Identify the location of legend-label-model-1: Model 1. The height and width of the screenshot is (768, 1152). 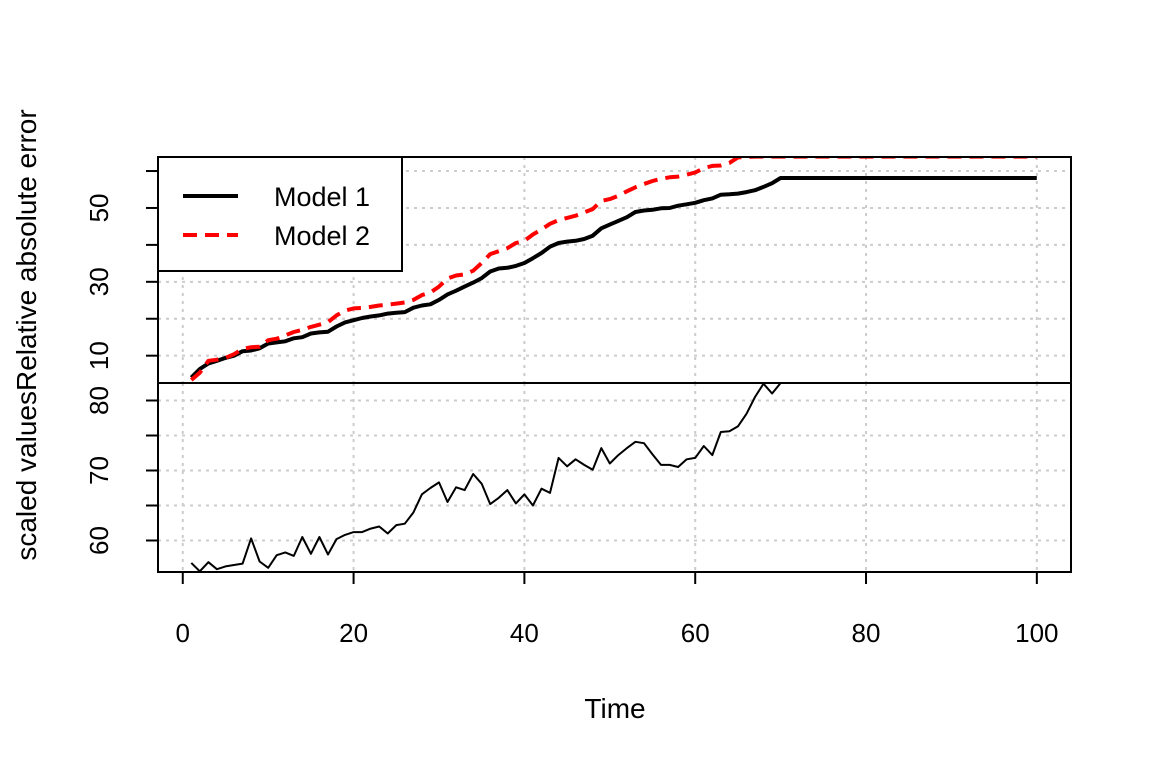
(322, 197).